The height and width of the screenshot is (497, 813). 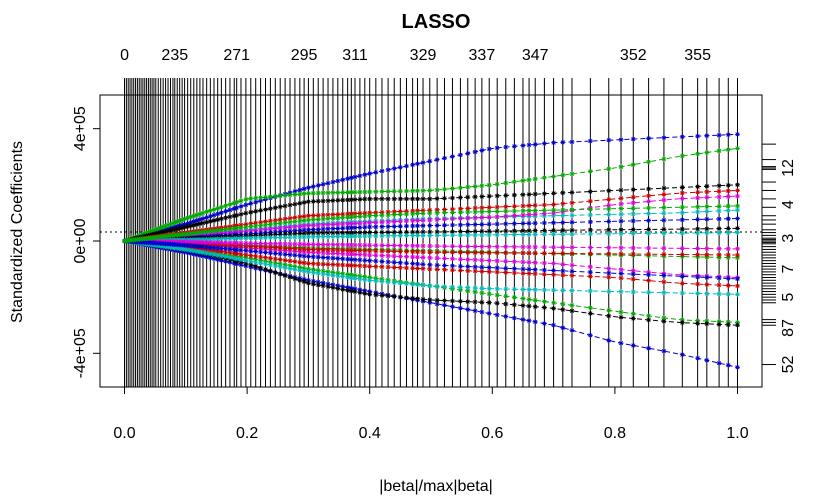 What do you see at coordinates (697, 55) in the screenshot?
I see `top-axis-label: 355` at bounding box center [697, 55].